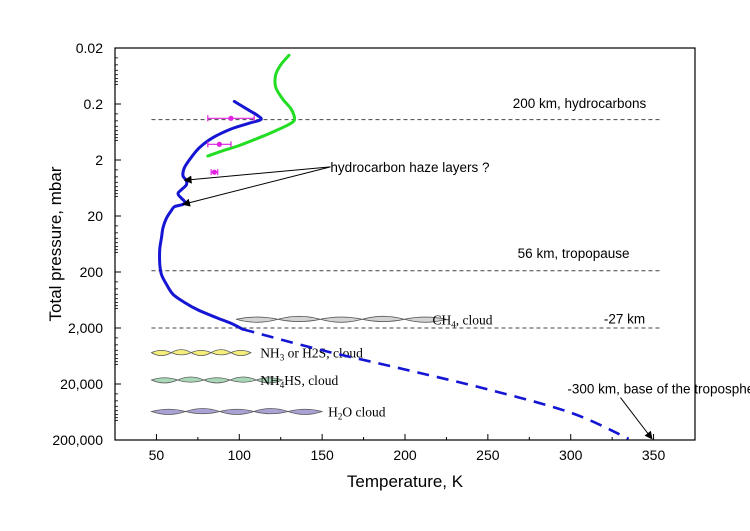 The height and width of the screenshot is (531, 750). Describe the element at coordinates (571, 455) in the screenshot. I see `x-tick-label: 300` at that location.